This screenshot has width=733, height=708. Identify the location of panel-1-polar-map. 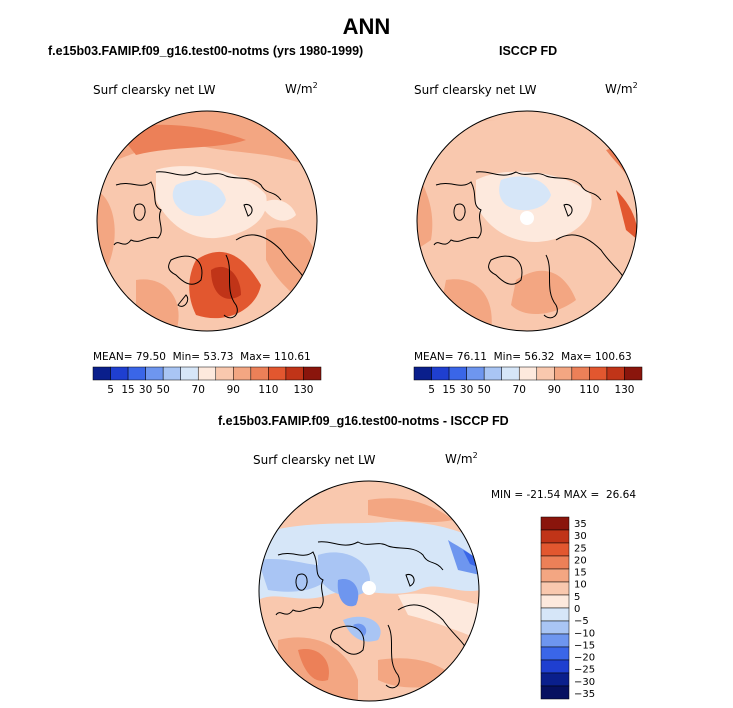
(207, 221).